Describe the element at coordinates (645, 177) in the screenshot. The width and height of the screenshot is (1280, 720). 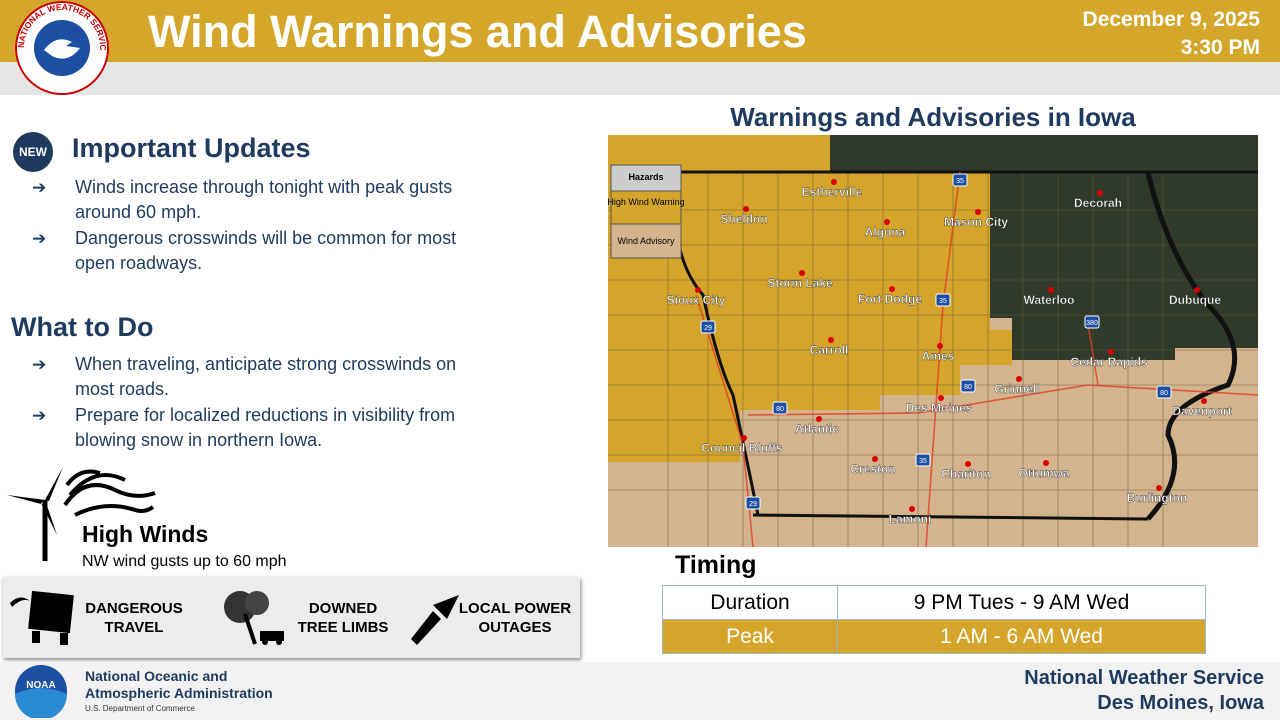
I see `legend-heading: Hazards` at that location.